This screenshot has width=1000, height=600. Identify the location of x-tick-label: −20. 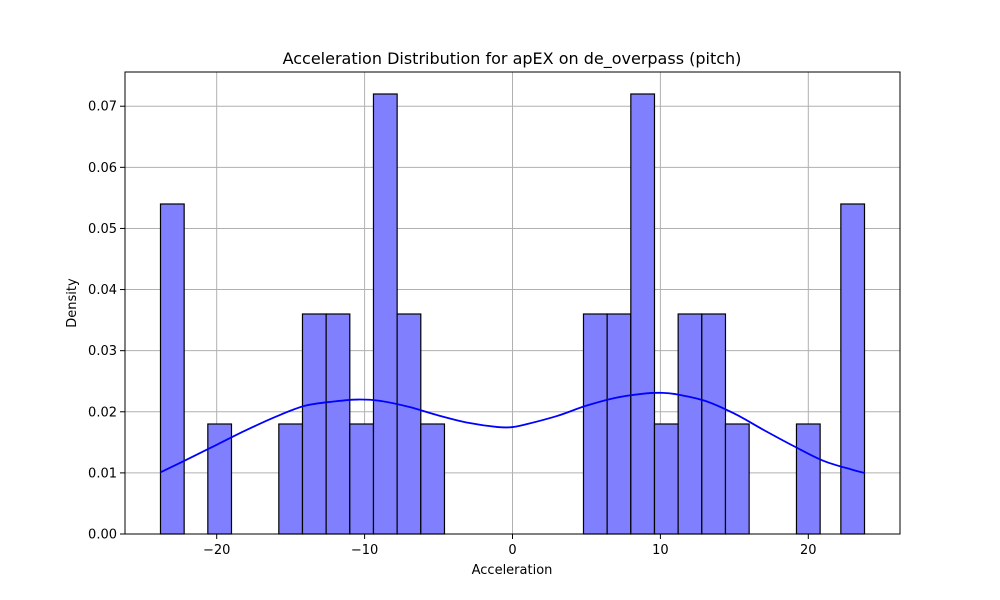
(216, 550).